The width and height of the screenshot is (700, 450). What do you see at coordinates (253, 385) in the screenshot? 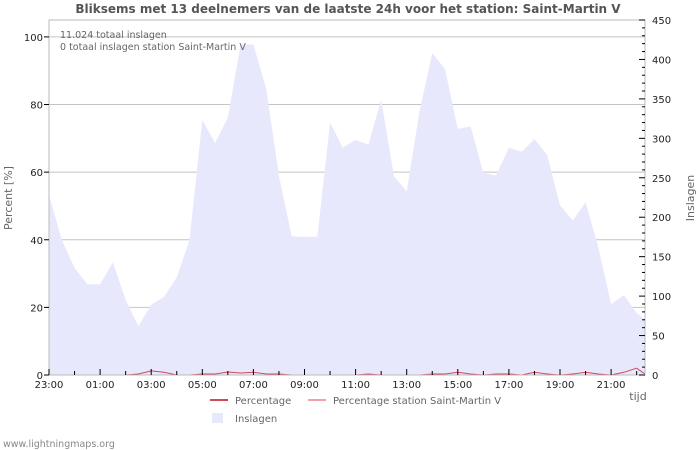
I see `x-tick-label: 07:00` at bounding box center [253, 385].